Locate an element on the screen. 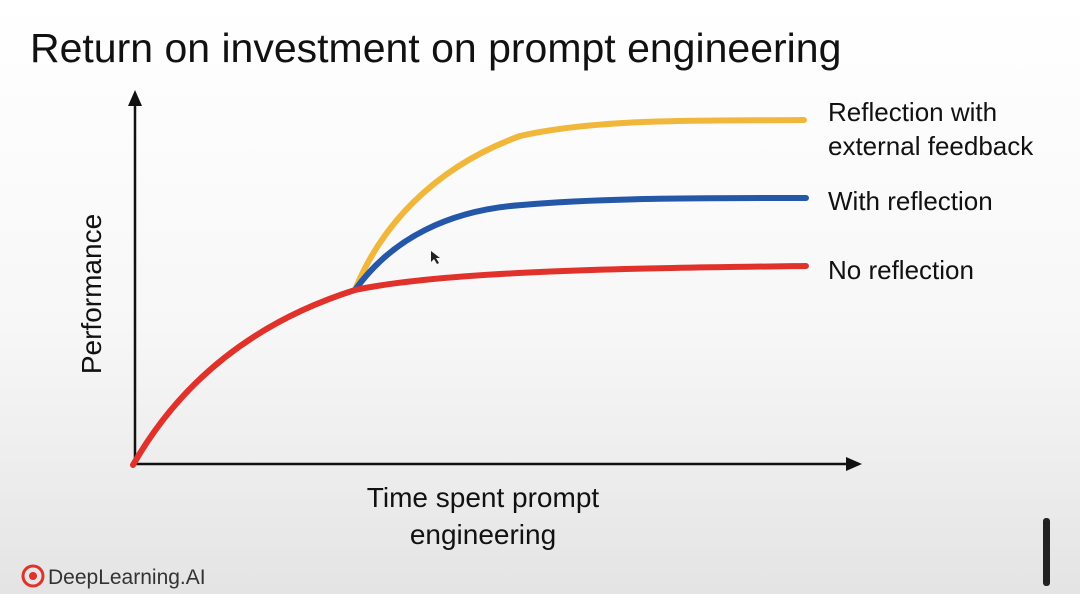 This screenshot has width=1080, height=594. curve-label: With reflection is located at coordinates (910, 201).